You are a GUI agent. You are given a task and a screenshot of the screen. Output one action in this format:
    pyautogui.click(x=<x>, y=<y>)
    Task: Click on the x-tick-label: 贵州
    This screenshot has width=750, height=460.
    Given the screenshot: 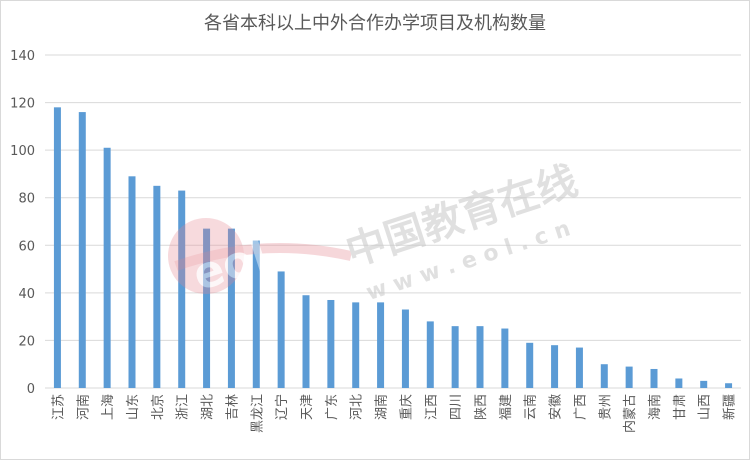 What is the action you would take?
    pyautogui.click(x=605, y=407)
    